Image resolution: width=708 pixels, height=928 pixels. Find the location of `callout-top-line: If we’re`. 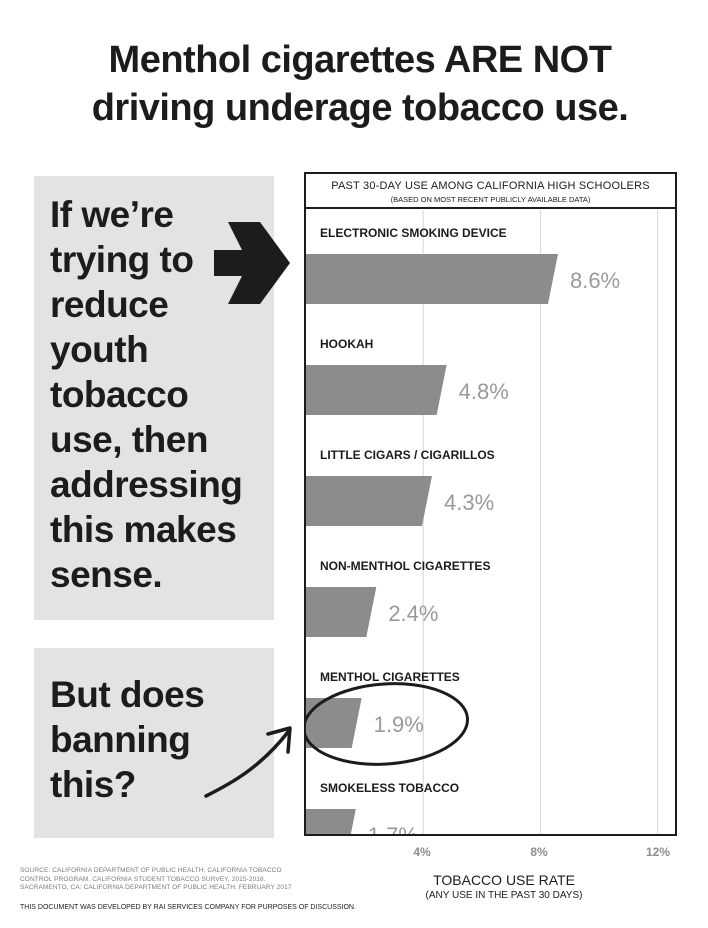

callout-top-line: If we’re is located at coordinates (112, 214).